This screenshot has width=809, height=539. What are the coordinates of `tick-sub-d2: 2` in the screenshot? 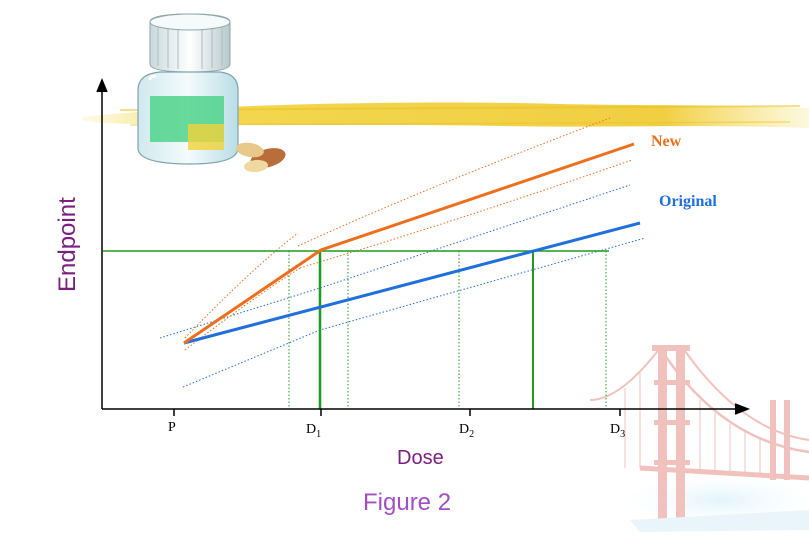 It's located at (471, 434).